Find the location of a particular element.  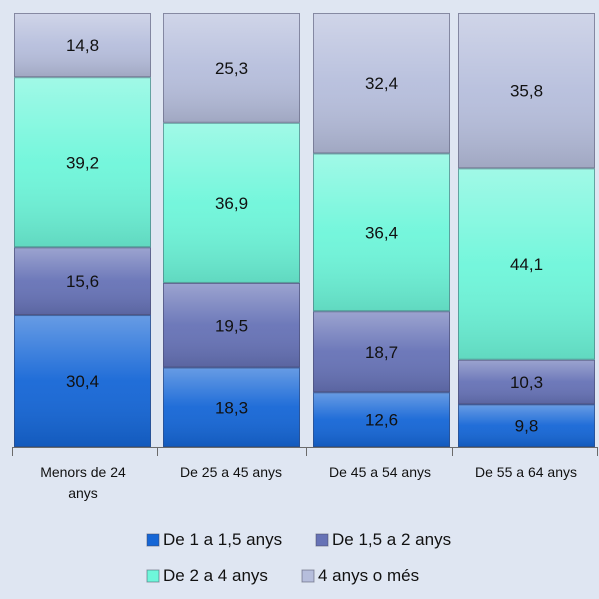

data-label: 12,6 is located at coordinates (381, 420).